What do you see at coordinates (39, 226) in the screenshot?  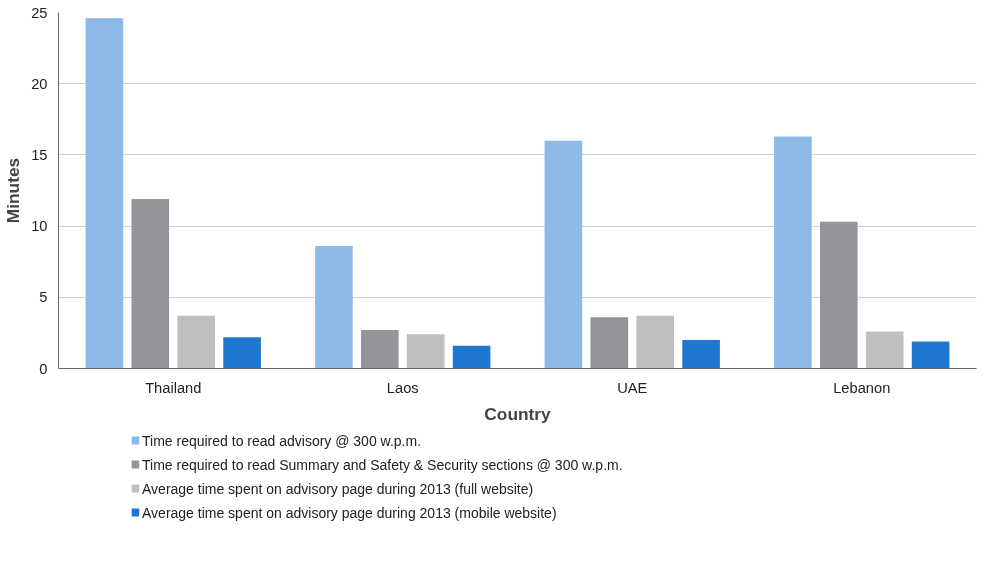 I see `y-tick-label: 10` at bounding box center [39, 226].